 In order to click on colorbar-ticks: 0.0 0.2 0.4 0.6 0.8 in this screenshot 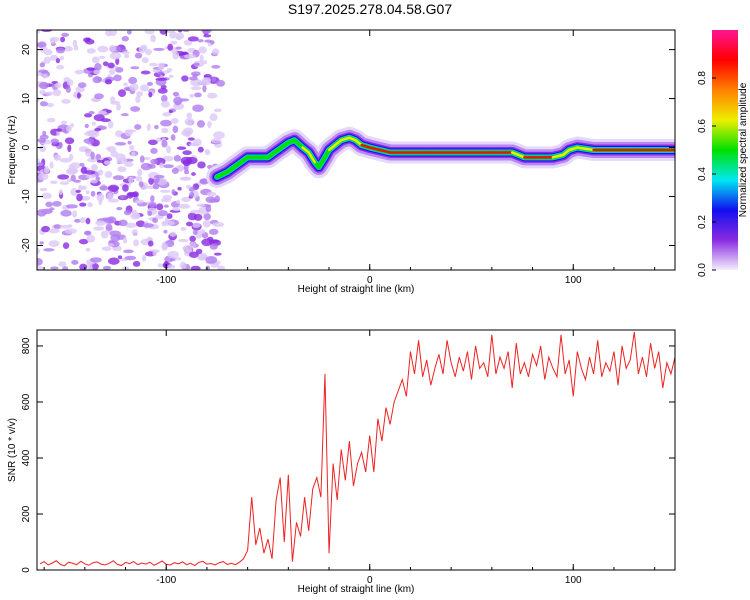, I will do `click(706, 174)`.